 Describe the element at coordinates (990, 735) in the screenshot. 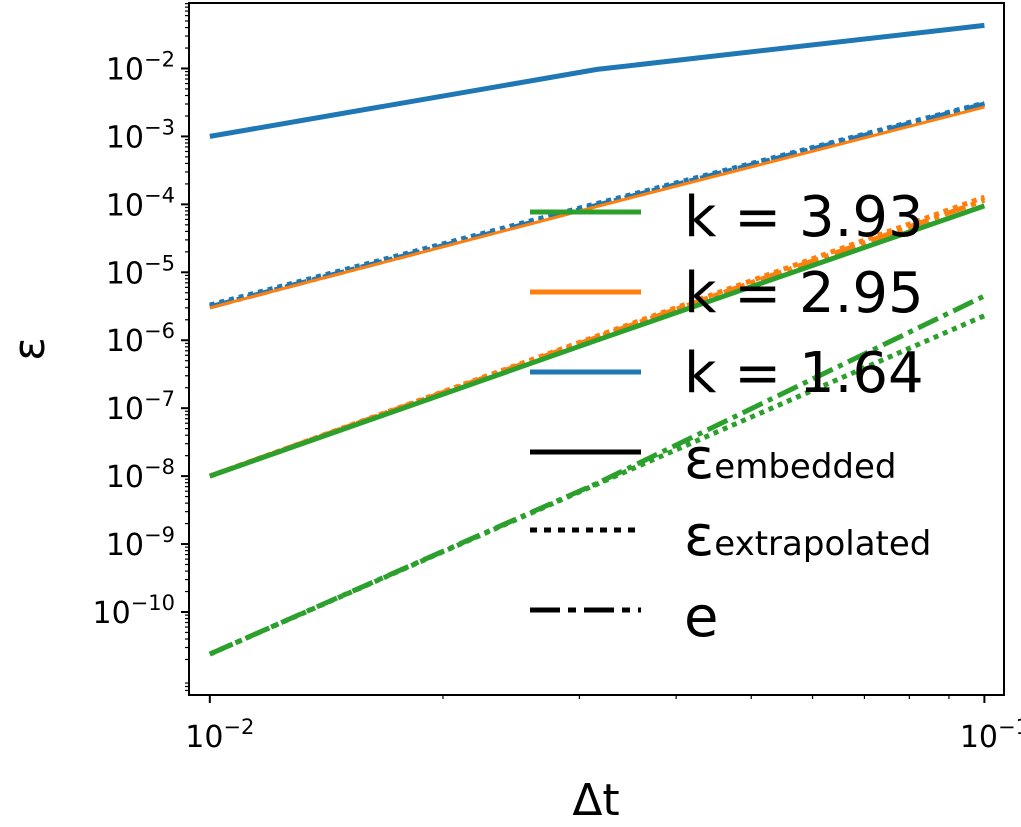

I see `x-tick-label: 10⁻¹` at that location.